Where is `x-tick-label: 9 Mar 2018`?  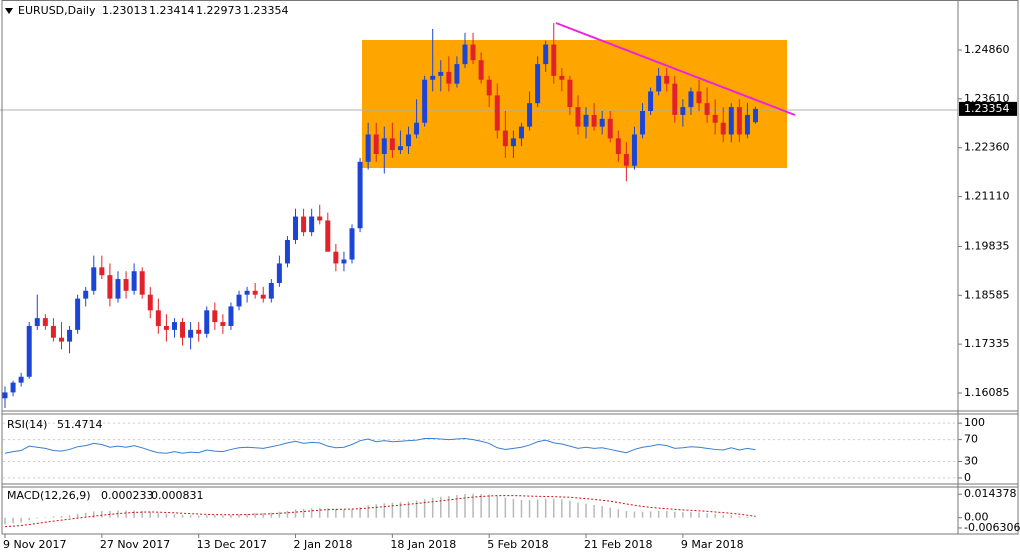 x-tick-label: 9 Mar 2018 is located at coordinates (712, 544).